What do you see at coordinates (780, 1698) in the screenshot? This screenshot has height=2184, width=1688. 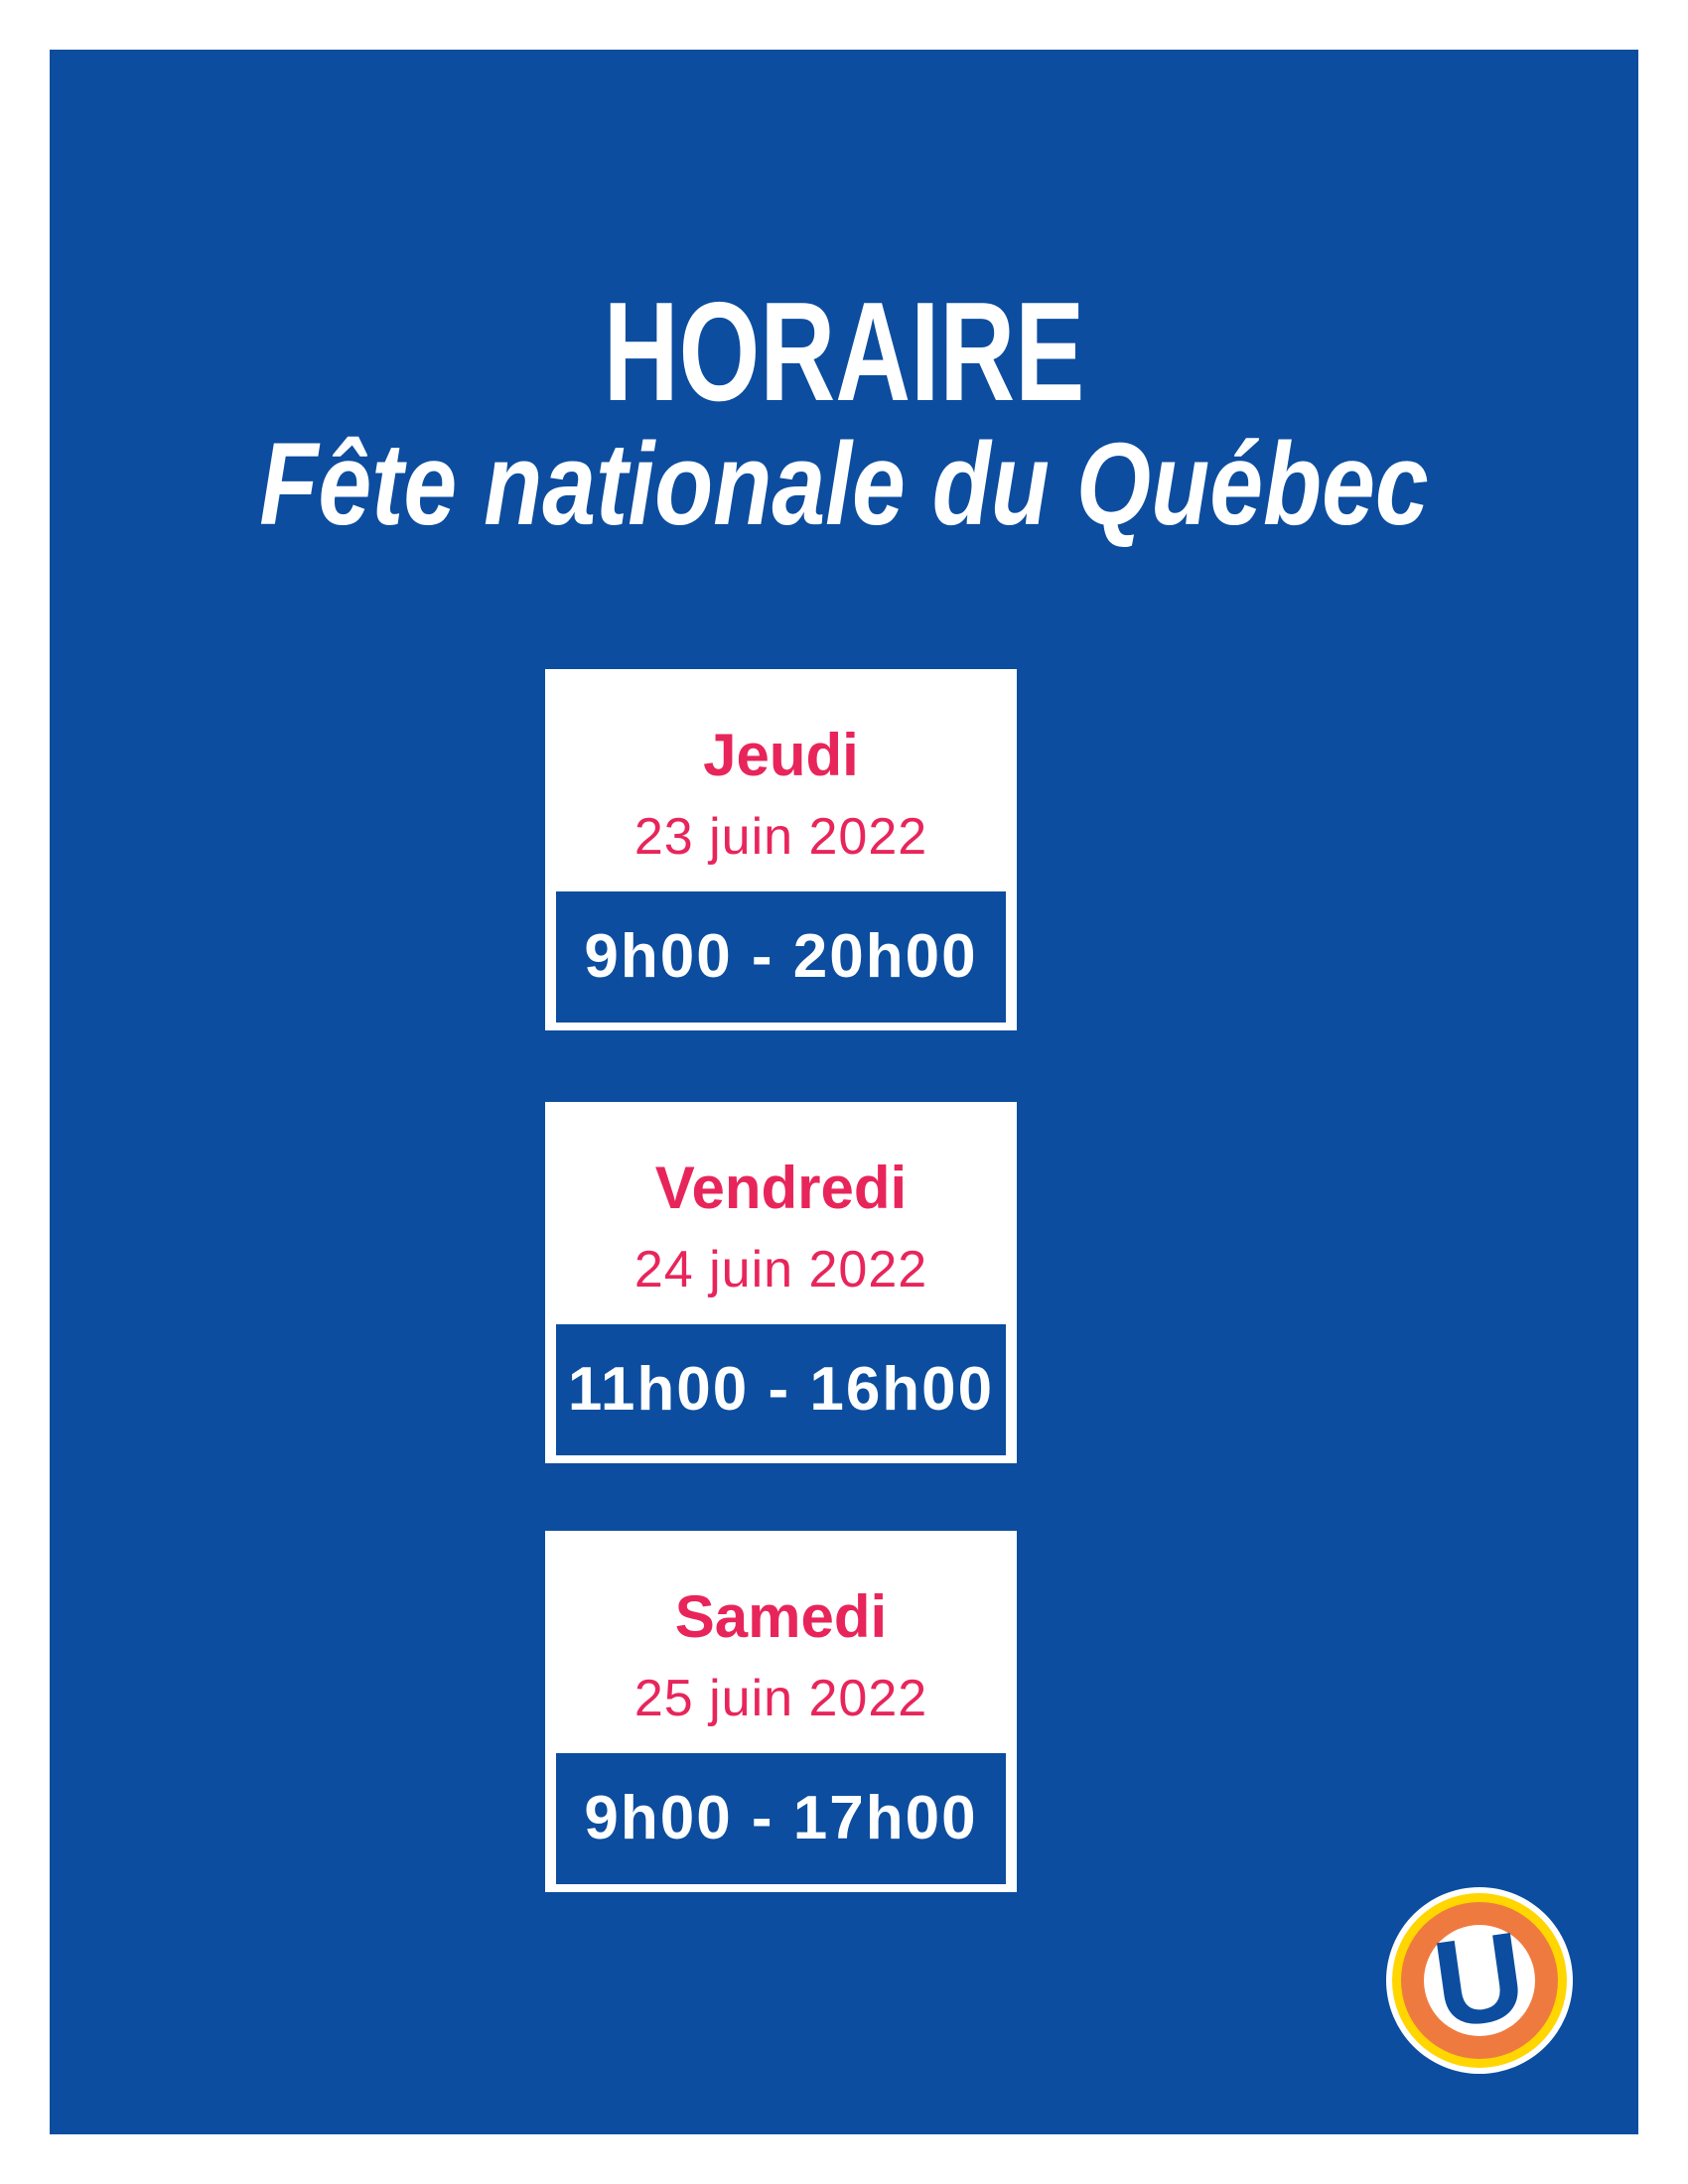 I see `date-label: 25 juin 2022` at bounding box center [780, 1698].